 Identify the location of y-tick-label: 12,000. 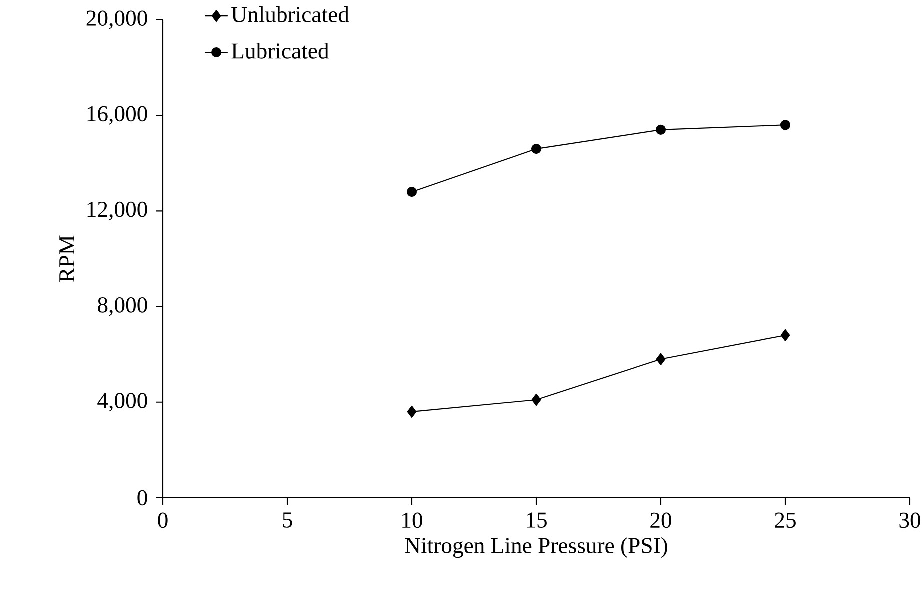
(118, 211).